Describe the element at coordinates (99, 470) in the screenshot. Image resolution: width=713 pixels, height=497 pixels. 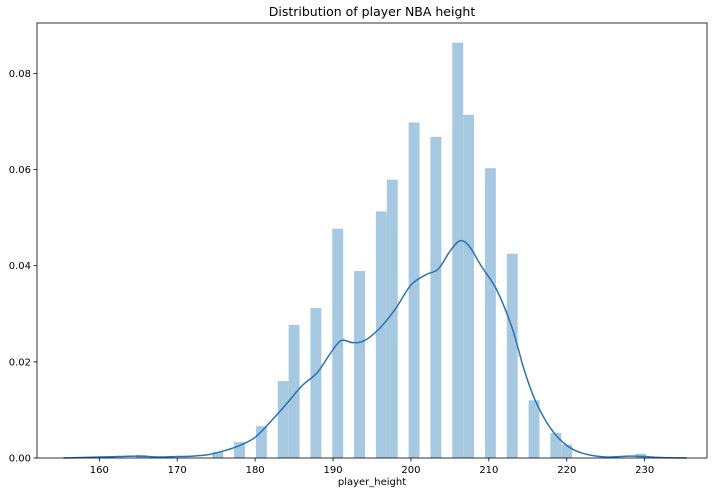
I see `x-tick-label: 160` at that location.